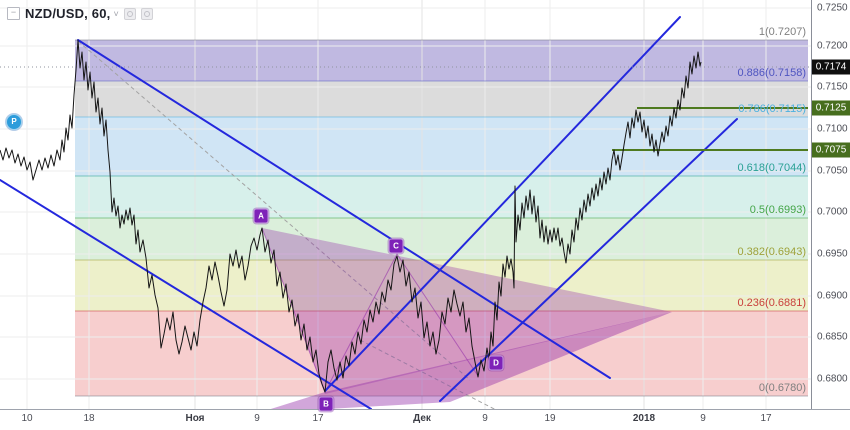  Describe the element at coordinates (772, 73) in the screenshot. I see `fib-label-0.886: 0.886(0.7158)` at that location.